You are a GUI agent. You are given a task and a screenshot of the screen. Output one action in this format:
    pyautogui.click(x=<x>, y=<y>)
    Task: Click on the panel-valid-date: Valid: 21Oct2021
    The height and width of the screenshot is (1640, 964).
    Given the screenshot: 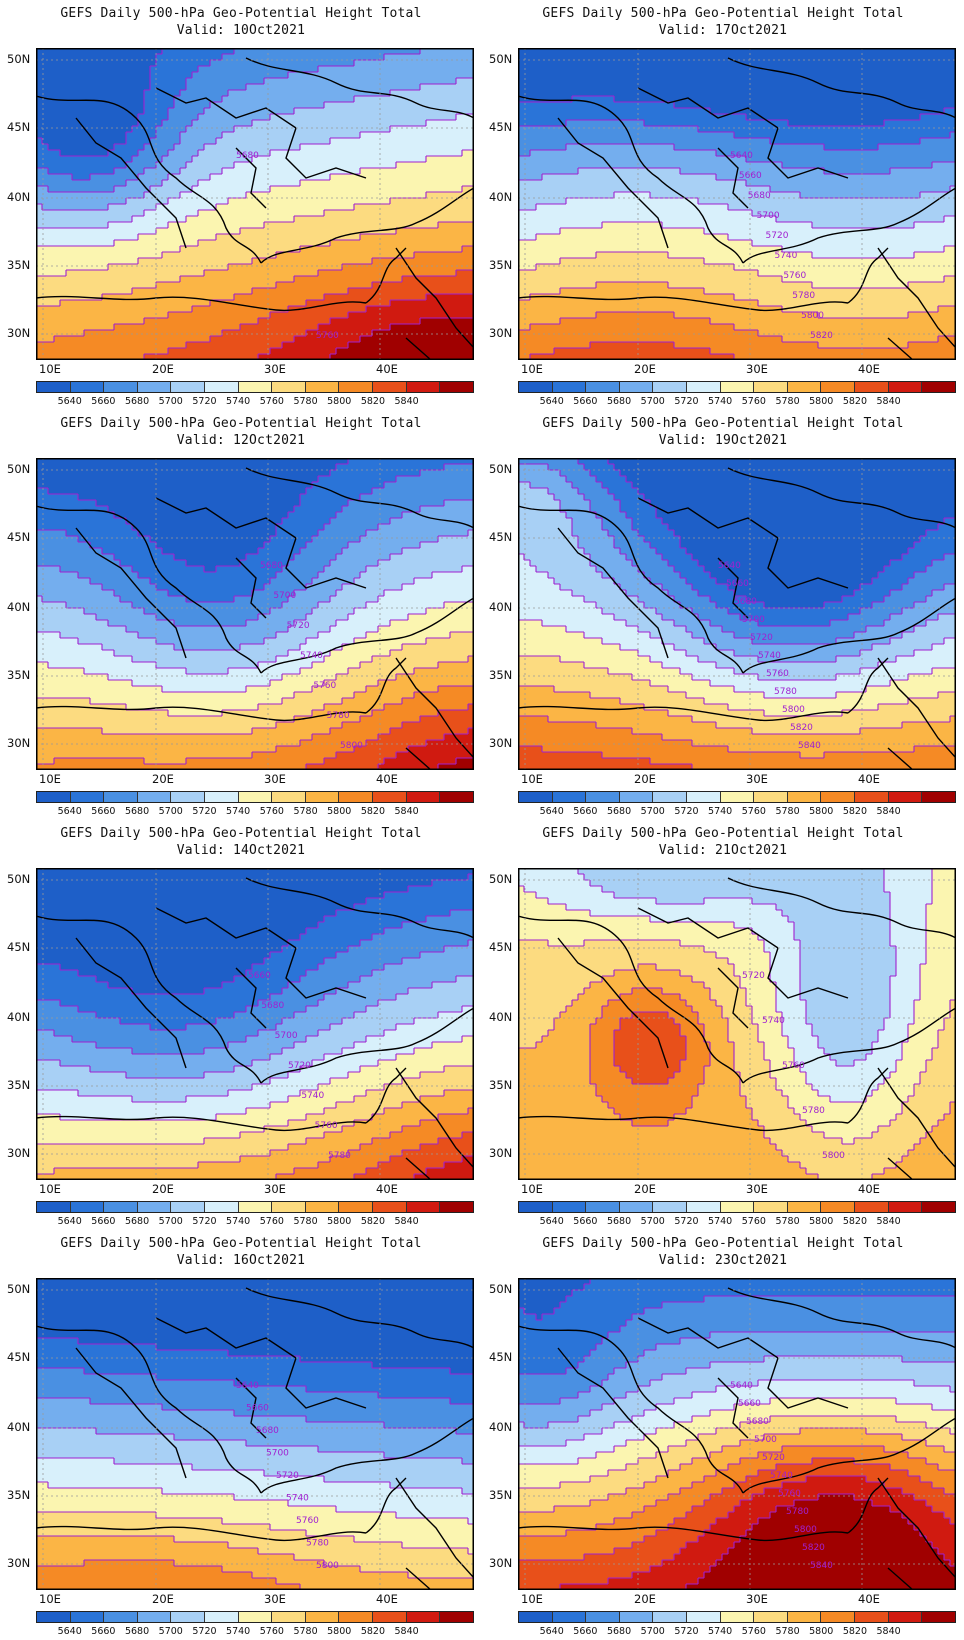 What is the action you would take?
    pyautogui.click(x=723, y=850)
    